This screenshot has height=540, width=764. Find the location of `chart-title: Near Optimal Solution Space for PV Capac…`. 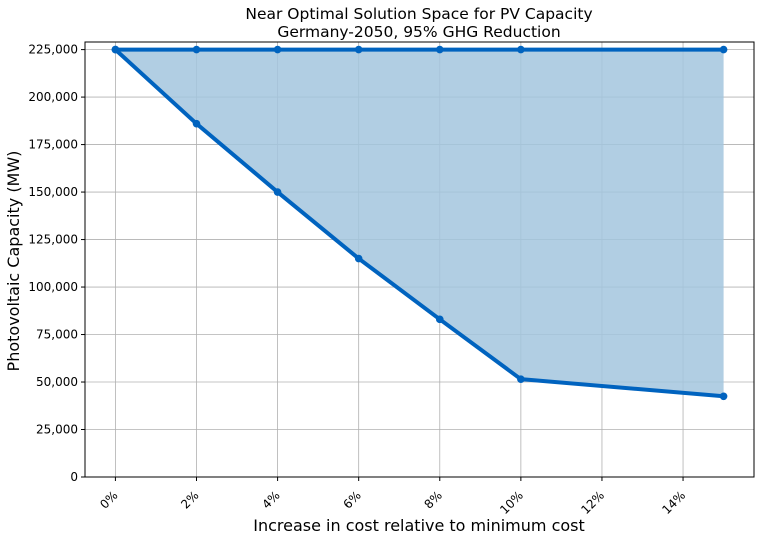

chart-title: Near Optimal Solution Space for PV Capac… is located at coordinates (418, 14).